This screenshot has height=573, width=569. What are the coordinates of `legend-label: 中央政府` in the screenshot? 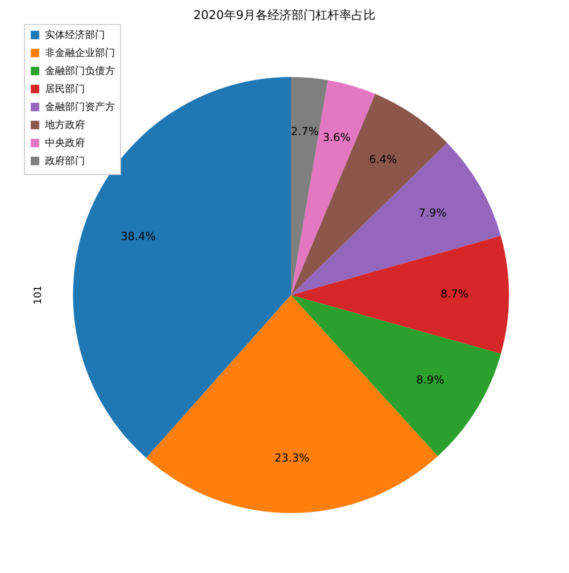 It's located at (65, 143).